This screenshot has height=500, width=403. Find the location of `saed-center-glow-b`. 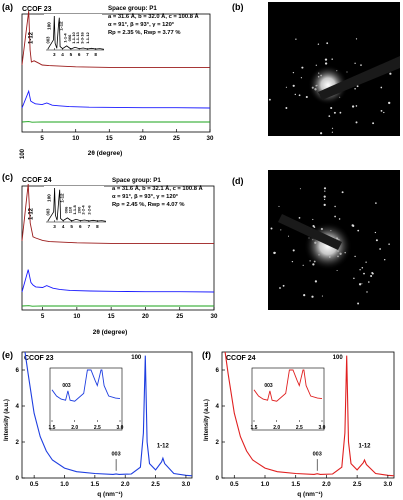

saed-center-glow-b is located at coordinates (328, 85).